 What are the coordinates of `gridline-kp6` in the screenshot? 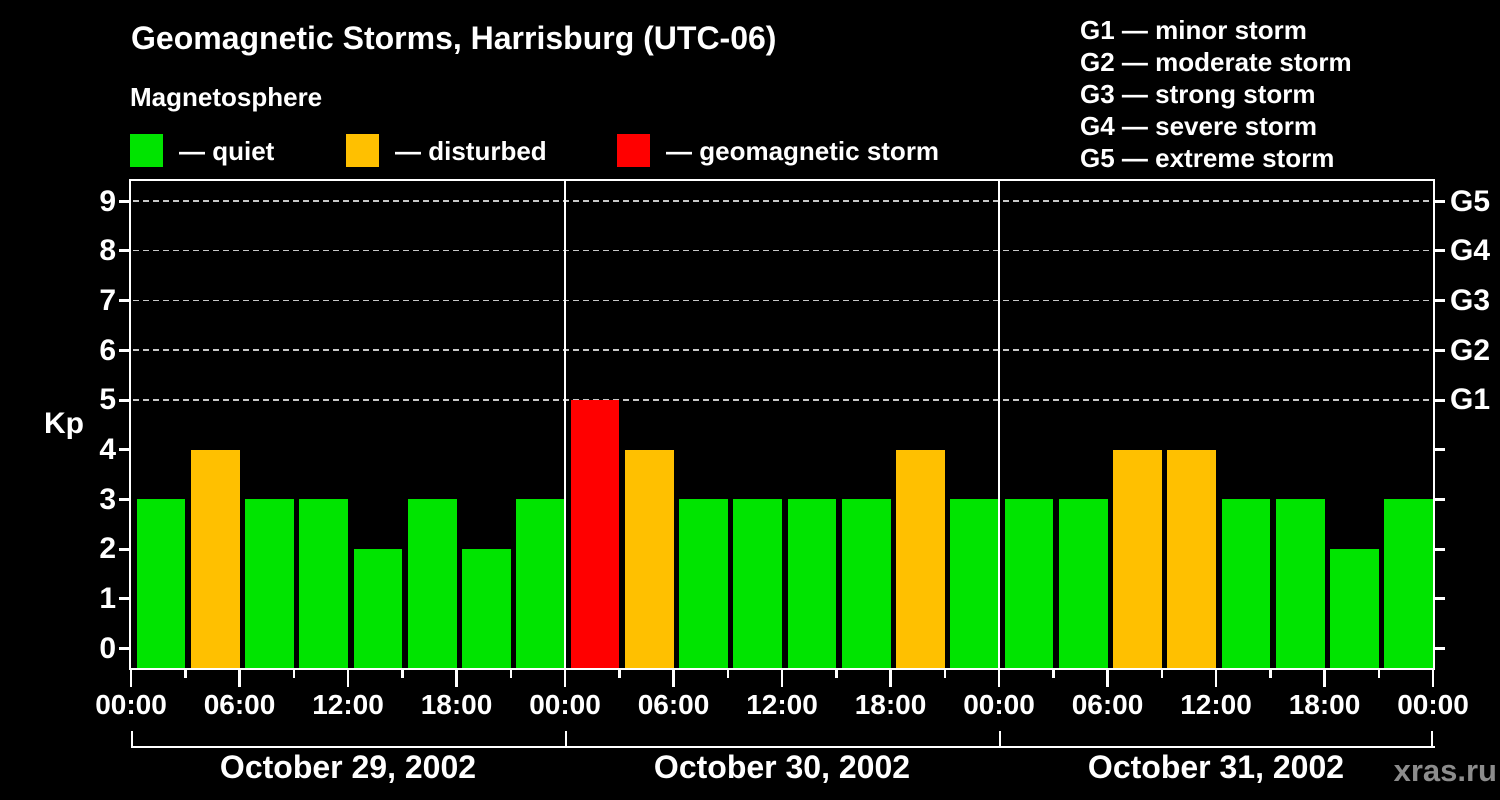 It's located at (783, 350).